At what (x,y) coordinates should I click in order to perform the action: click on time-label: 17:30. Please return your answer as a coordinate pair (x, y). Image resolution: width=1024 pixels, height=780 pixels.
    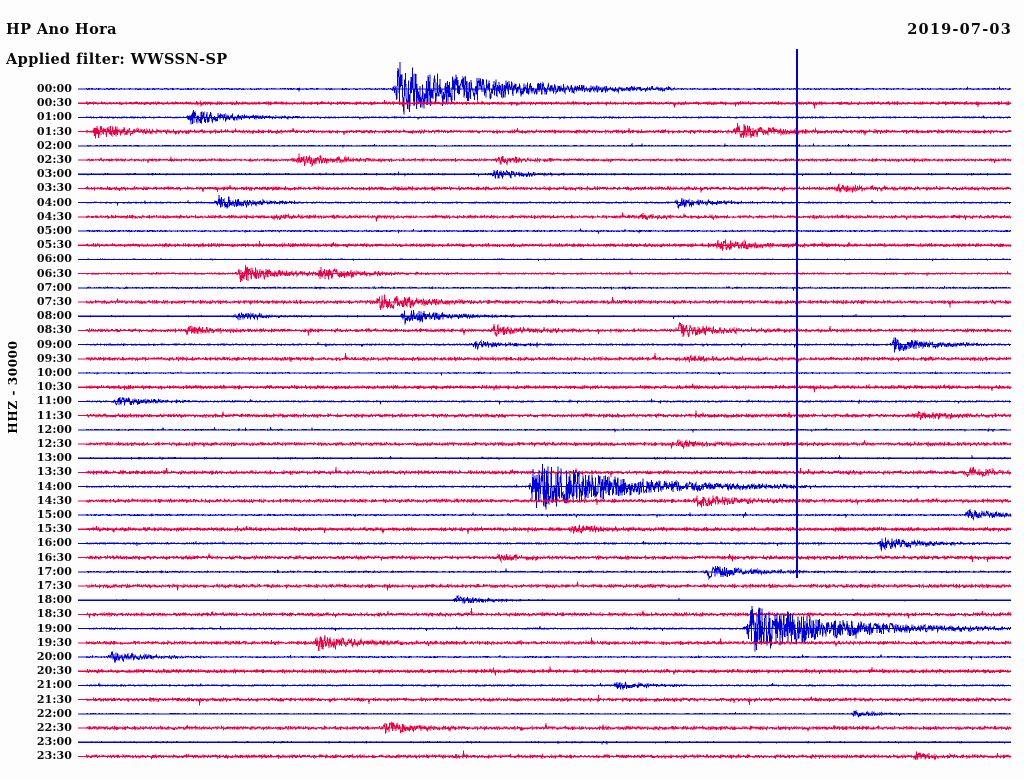
    Looking at the image, I should click on (54, 585).